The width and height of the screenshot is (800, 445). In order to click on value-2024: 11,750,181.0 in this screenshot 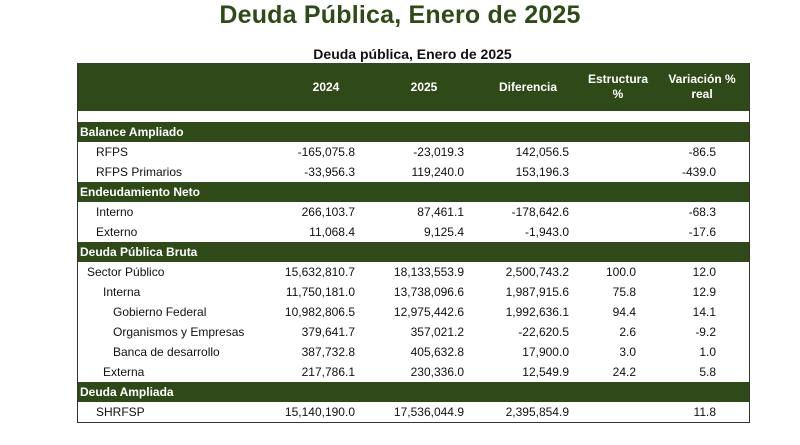, I will do `click(320, 292)`.